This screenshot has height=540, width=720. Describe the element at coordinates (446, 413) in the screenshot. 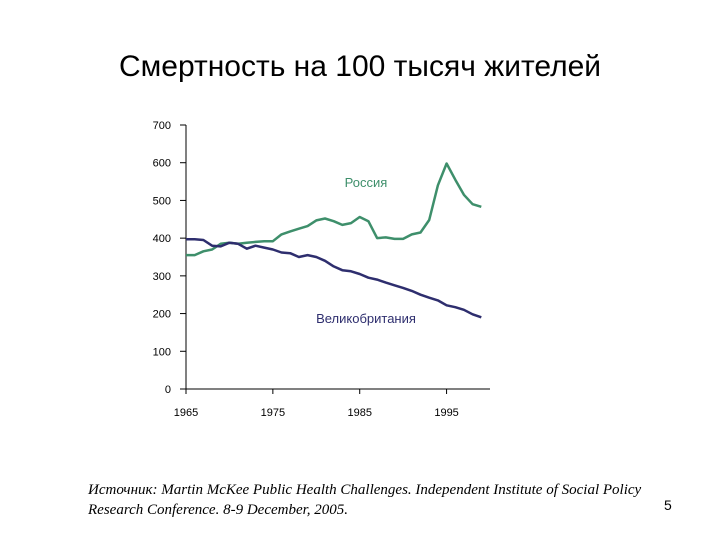

I see `x-tick-label: 1995` at that location.